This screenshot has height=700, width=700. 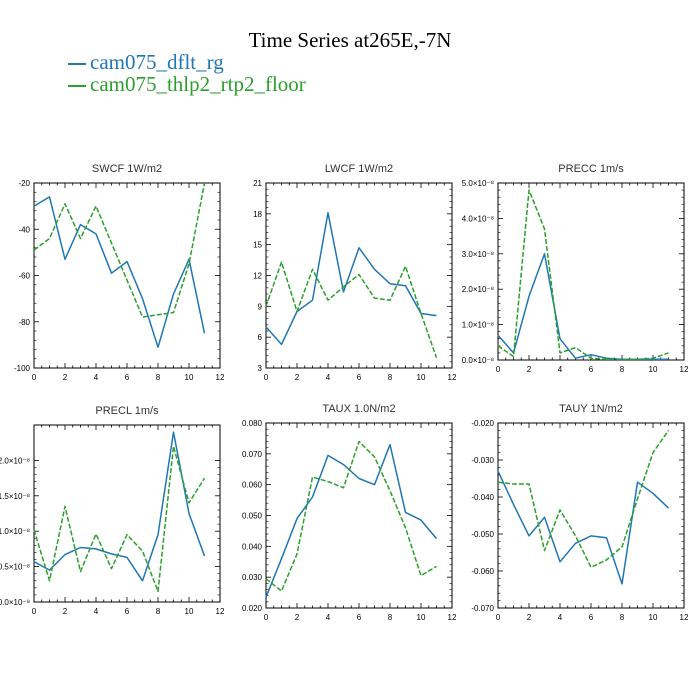 What do you see at coordinates (24, 322) in the screenshot?
I see `y-tick-label: -80` at bounding box center [24, 322].